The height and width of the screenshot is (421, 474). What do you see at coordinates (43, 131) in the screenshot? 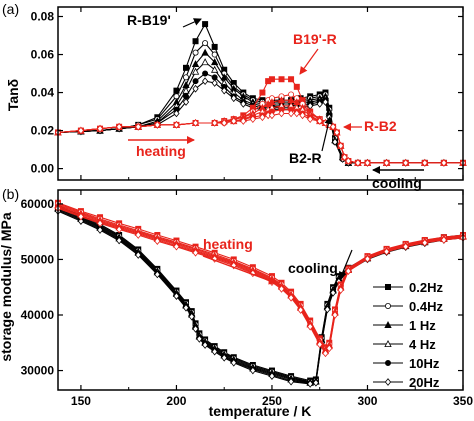
I see `panel-a-y-tick-label: 0.02` at bounding box center [43, 131].